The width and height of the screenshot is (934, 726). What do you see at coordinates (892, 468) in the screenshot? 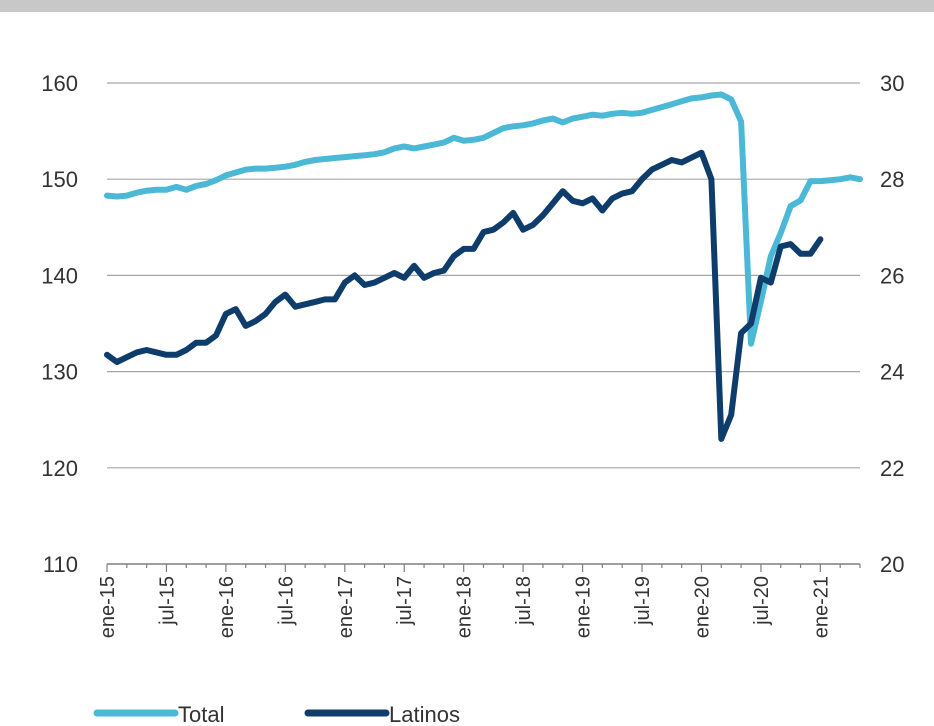
I see `right-tick-label: 22` at bounding box center [892, 468].